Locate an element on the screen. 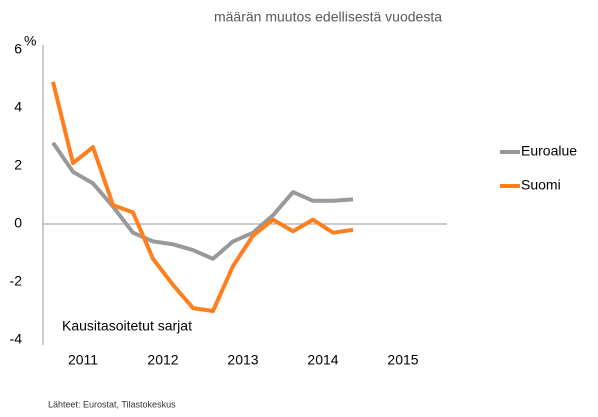  y-tick-label: -4 is located at coordinates (16, 339).